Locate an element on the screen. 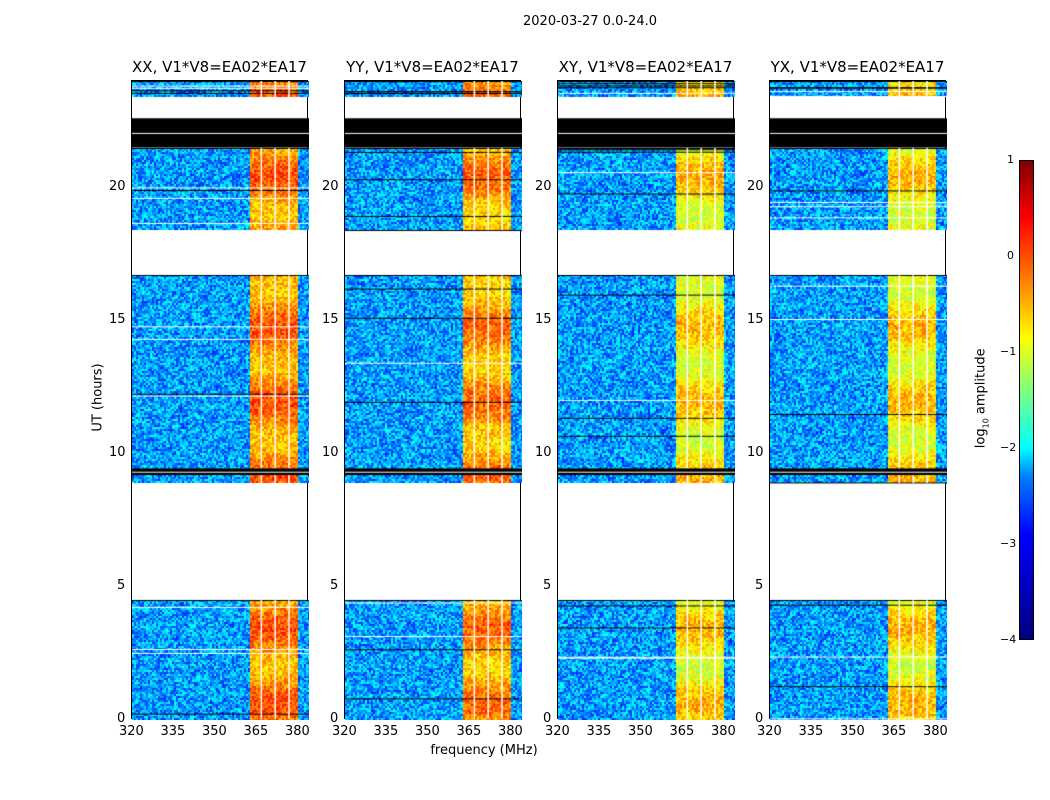 The height and width of the screenshot is (800, 1050). colorbar-tick-label: −4 is located at coordinates (1008, 639).